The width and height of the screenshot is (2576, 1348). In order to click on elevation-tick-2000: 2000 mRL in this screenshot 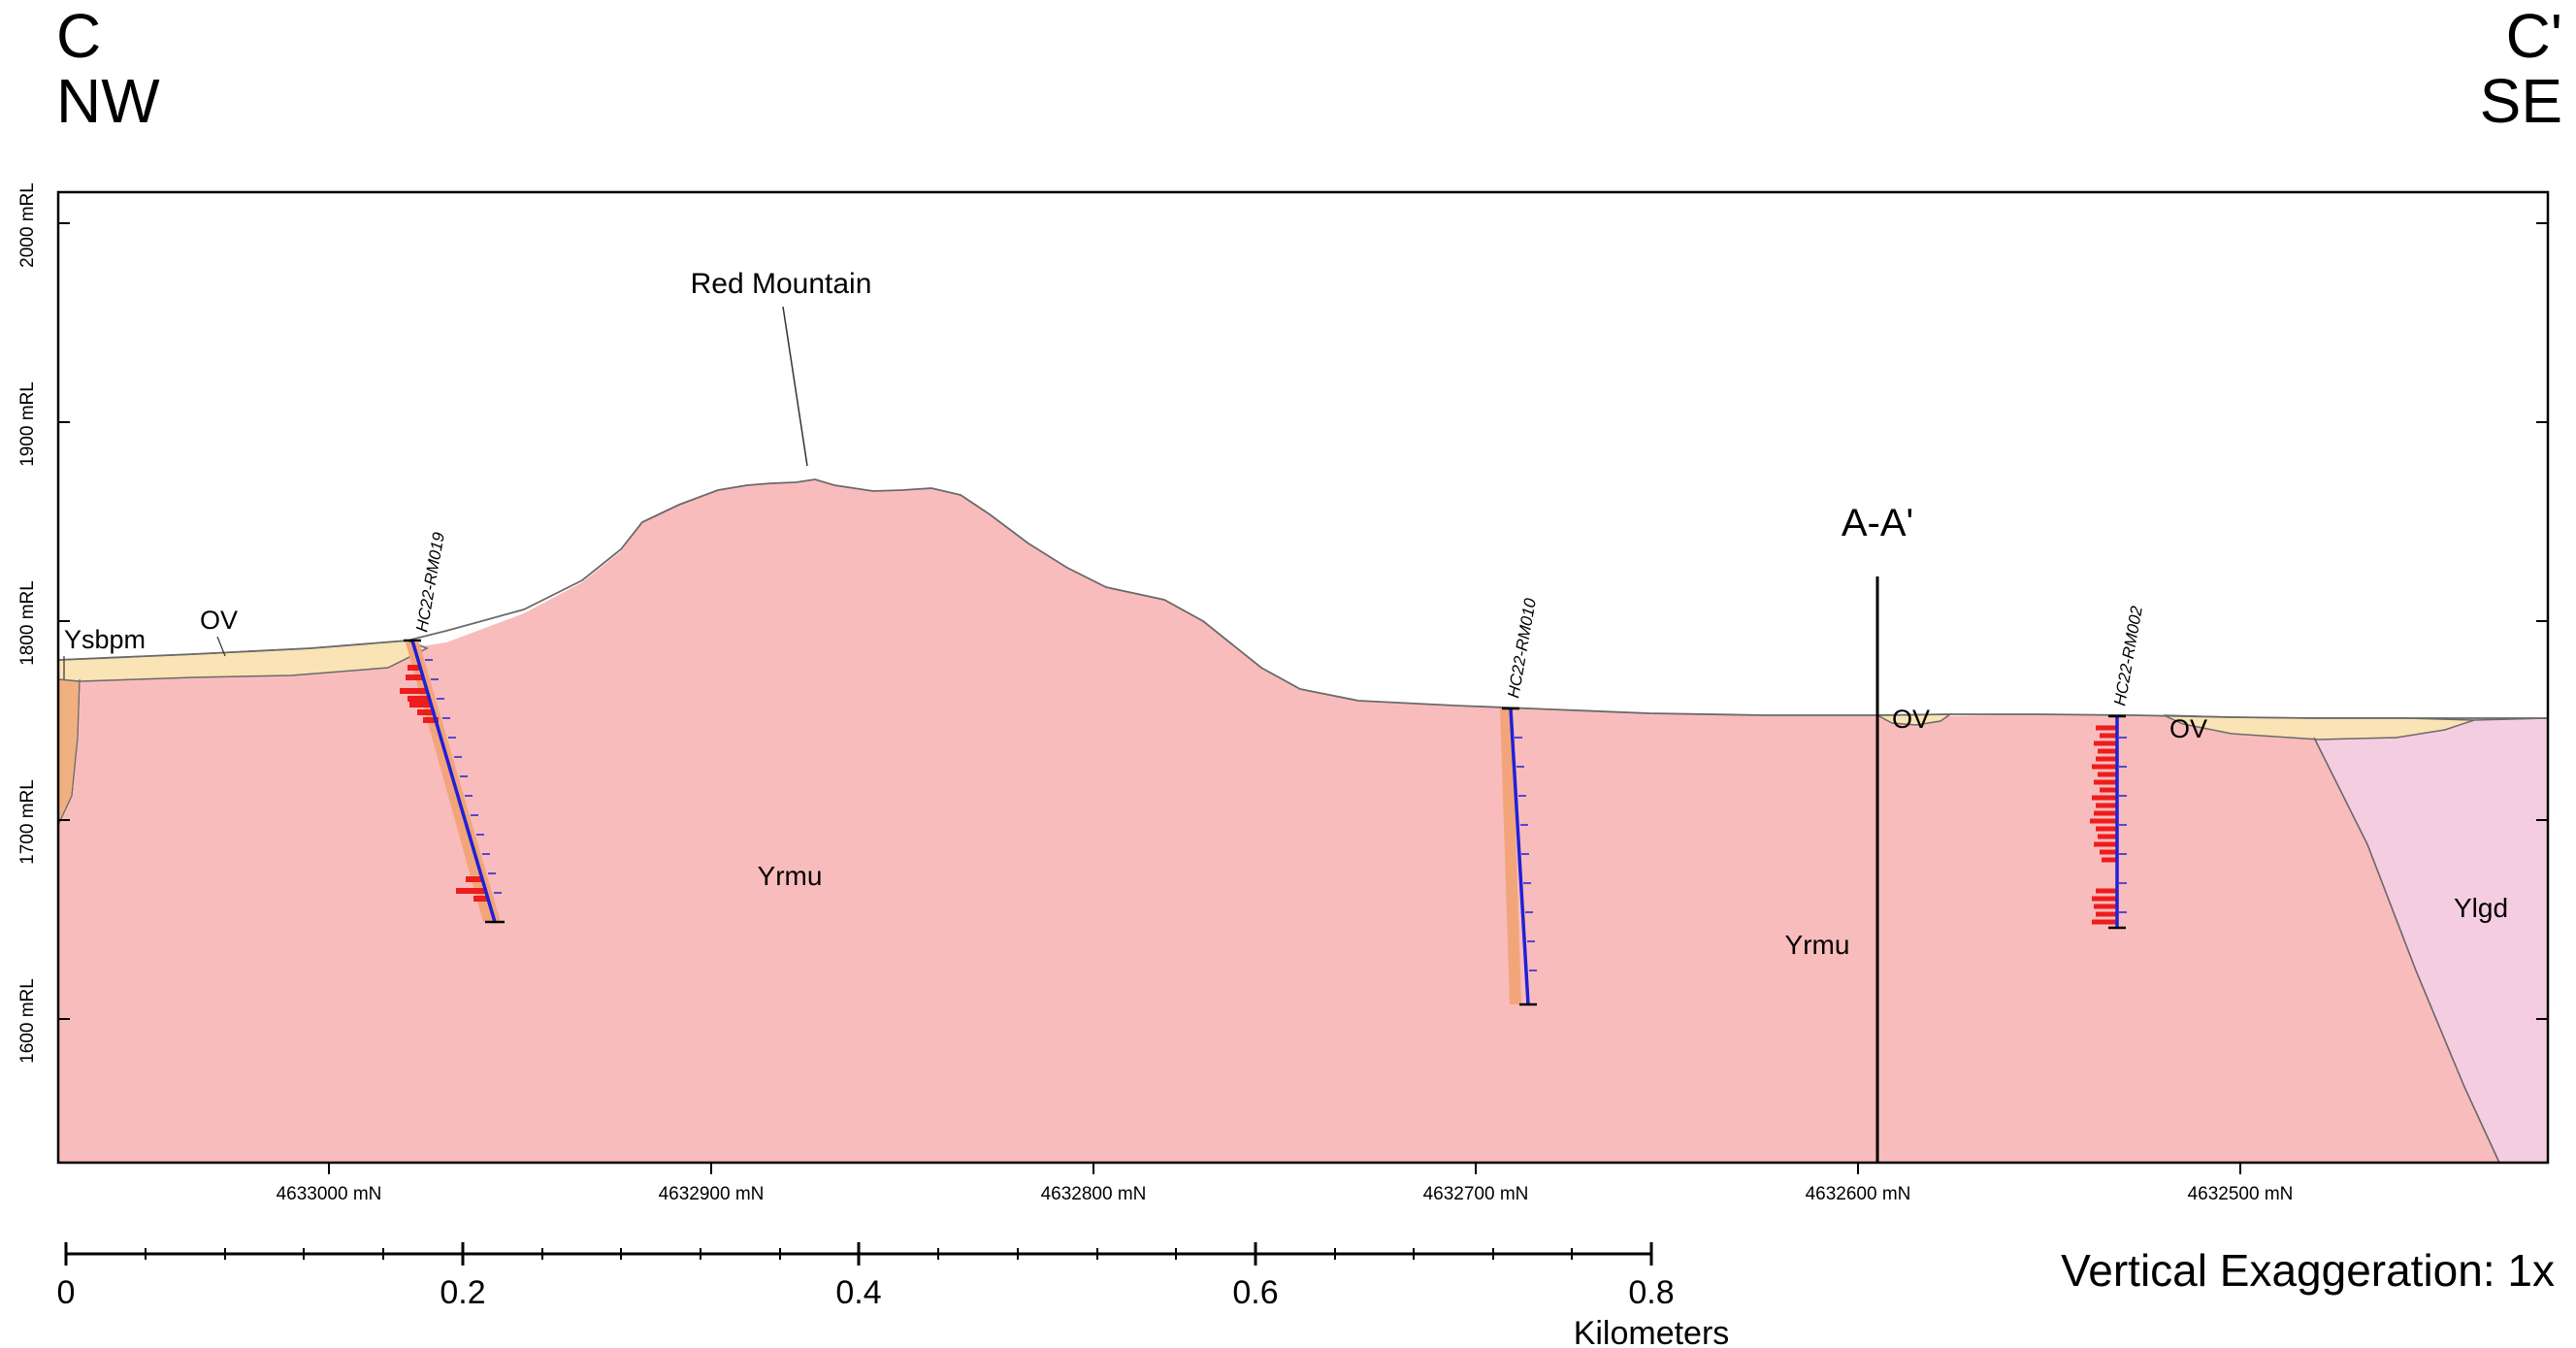, I will do `click(28, 225)`.